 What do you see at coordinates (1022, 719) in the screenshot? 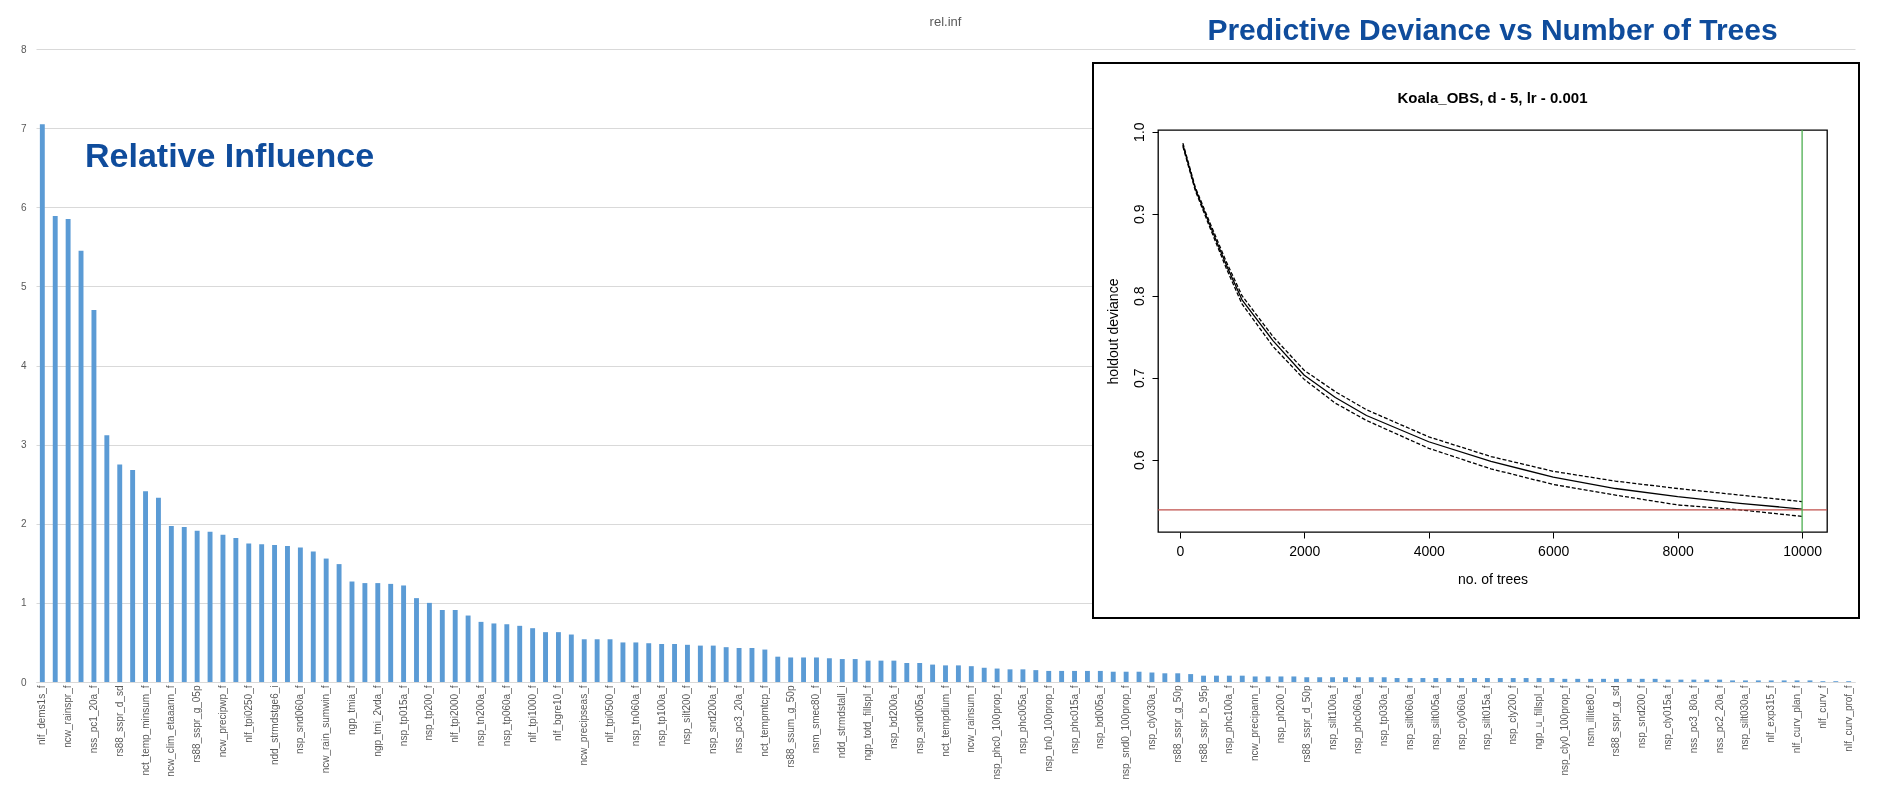
I see `x-tick-label: nsp_phc005a_f` at bounding box center [1022, 719].